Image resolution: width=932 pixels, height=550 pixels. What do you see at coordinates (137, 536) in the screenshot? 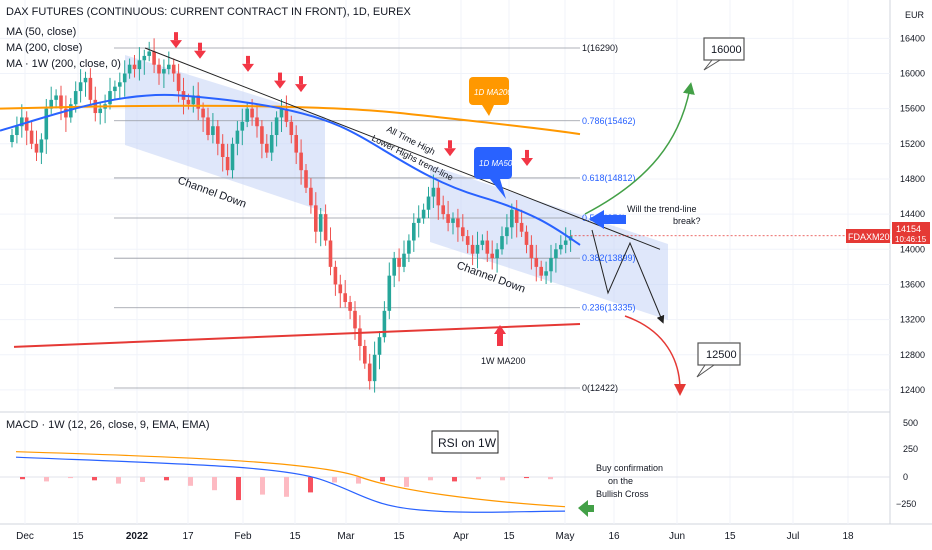
I see `x-tick-label: 2022` at bounding box center [137, 536].